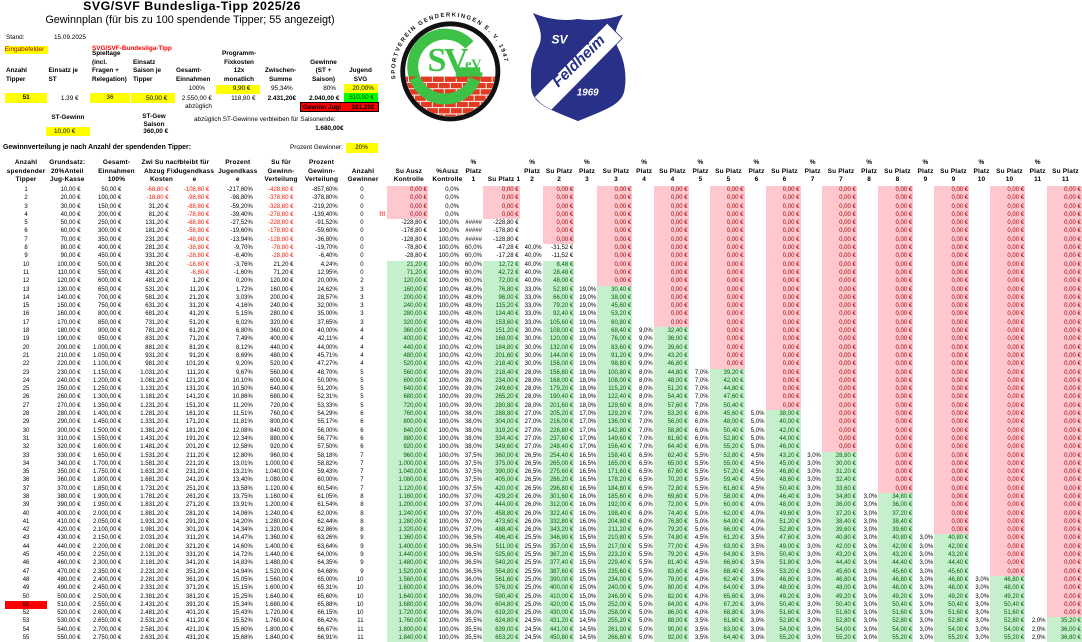  I want to click on svg-text: eV, so click(473, 65).